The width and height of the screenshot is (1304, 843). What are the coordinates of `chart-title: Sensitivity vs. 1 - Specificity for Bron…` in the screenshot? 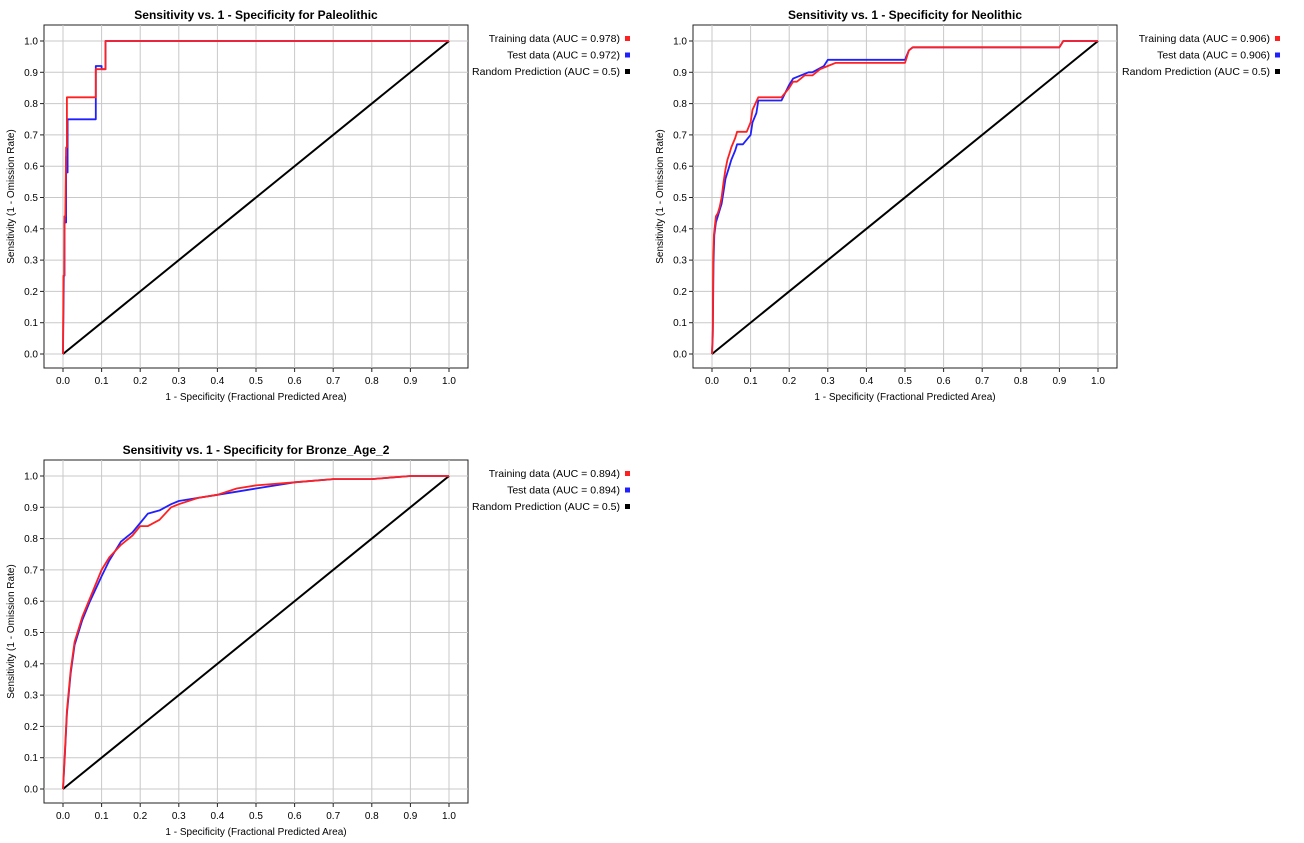 It's located at (256, 450).